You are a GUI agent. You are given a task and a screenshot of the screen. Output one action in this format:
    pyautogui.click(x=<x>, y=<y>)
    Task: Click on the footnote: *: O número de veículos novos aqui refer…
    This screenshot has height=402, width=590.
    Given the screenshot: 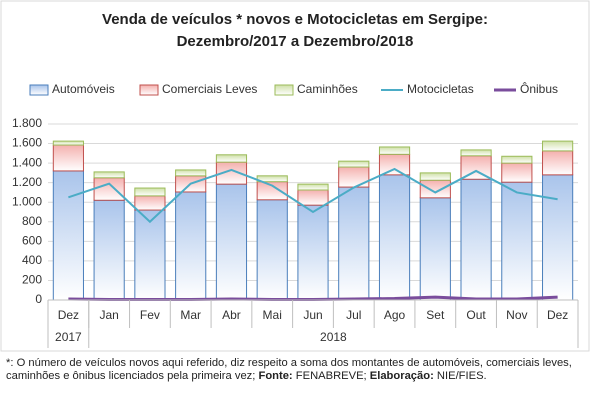 What is the action you would take?
    pyautogui.click(x=295, y=370)
    